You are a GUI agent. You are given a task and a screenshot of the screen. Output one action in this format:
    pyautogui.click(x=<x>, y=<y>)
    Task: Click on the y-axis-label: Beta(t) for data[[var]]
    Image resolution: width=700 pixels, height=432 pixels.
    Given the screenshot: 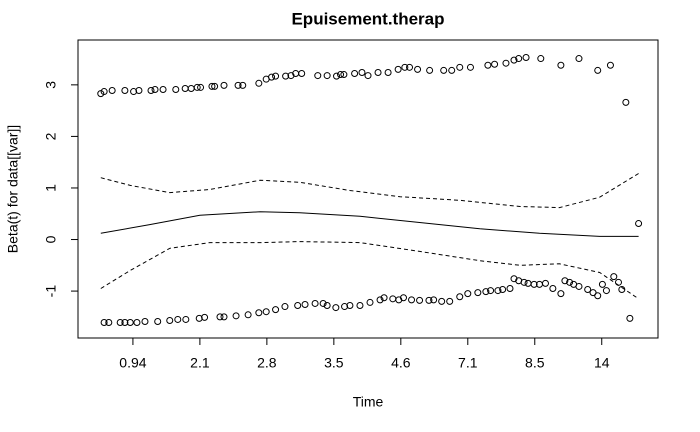 What is the action you would take?
    pyautogui.click(x=13, y=189)
    